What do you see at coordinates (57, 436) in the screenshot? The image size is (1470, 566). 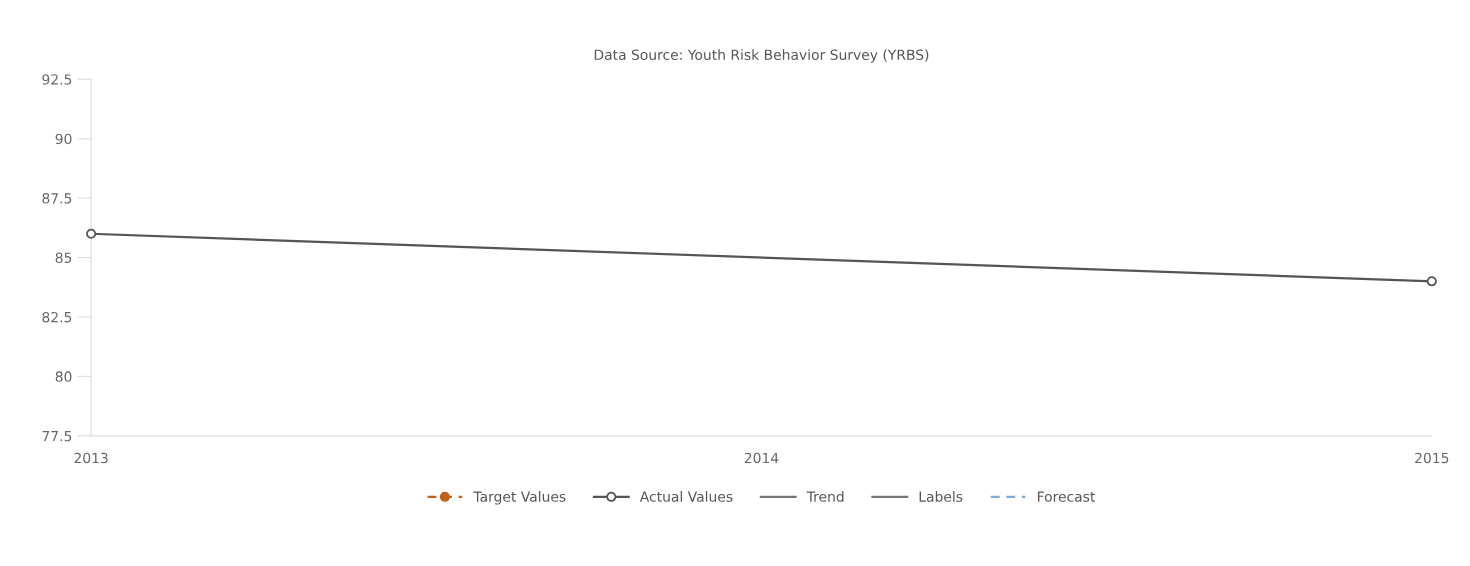 I see `y-tick-label: 77.5` at bounding box center [57, 436].